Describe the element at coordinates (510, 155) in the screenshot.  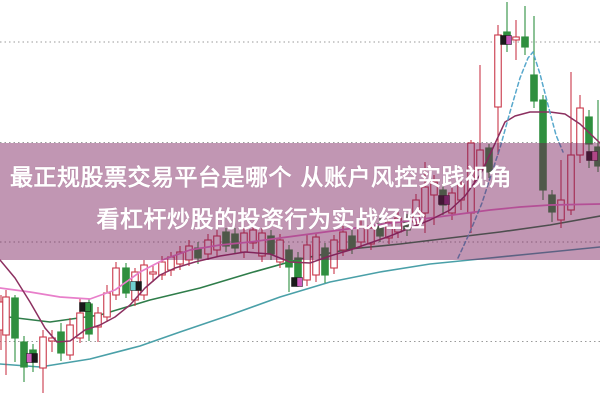
I see `ma-cyan-dashed` at that location.